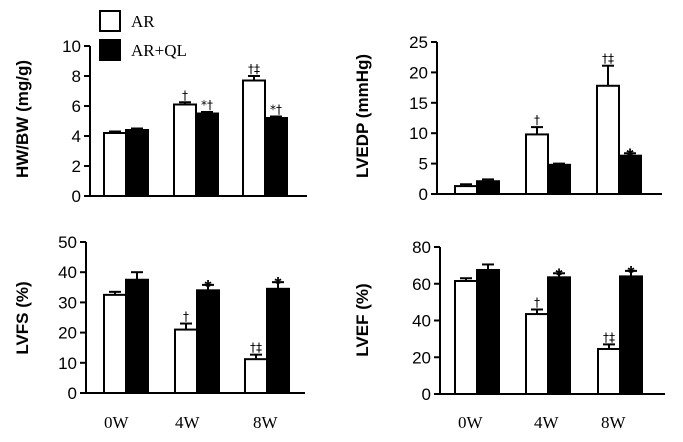 The height and width of the screenshot is (442, 683). Describe the element at coordinates (137, 336) in the screenshot. I see `lvfs-bar-arql-0w` at that location.